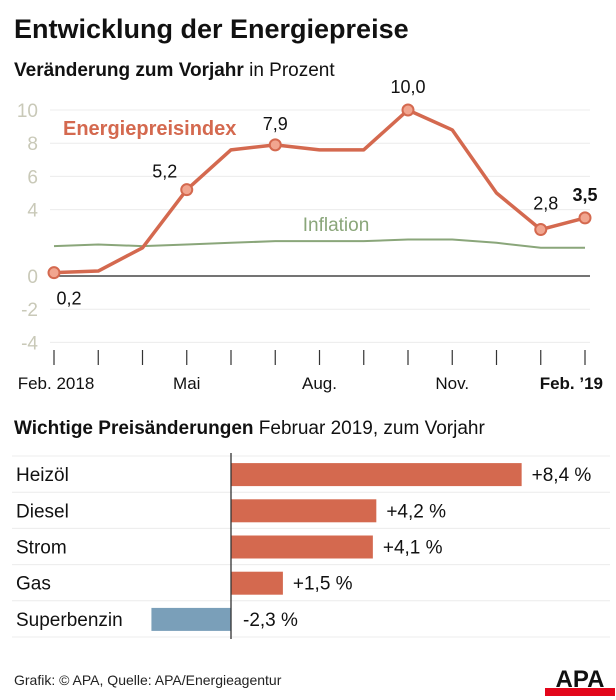 This screenshot has height=700, width=616. I want to click on data-label: 2,8, so click(545, 204).